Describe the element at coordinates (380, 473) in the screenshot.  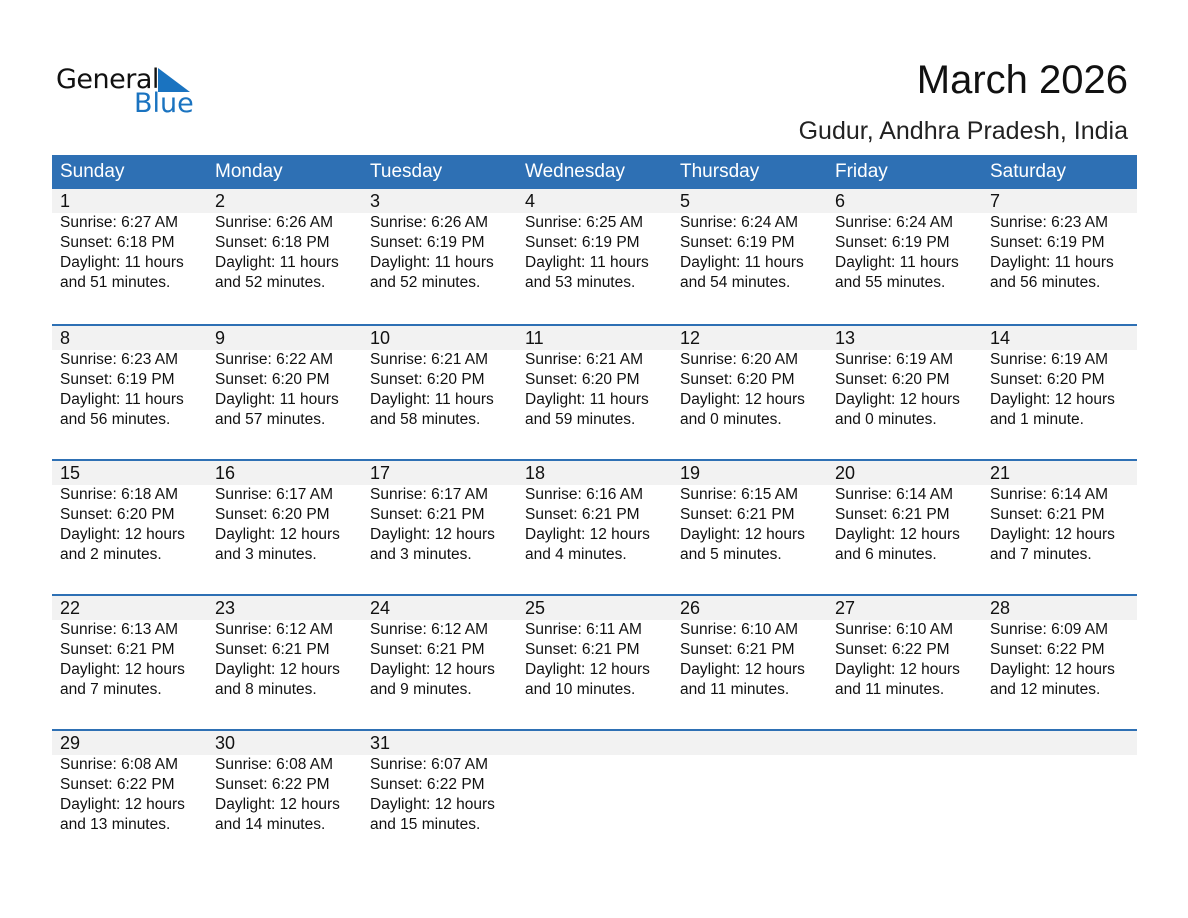
I see `day-number: 17` at that location.